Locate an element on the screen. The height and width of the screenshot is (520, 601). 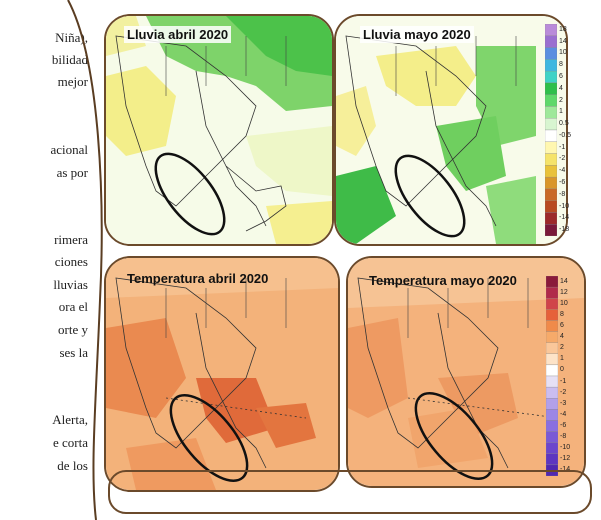
text-line: bilidad is located at coordinates (69, 59).